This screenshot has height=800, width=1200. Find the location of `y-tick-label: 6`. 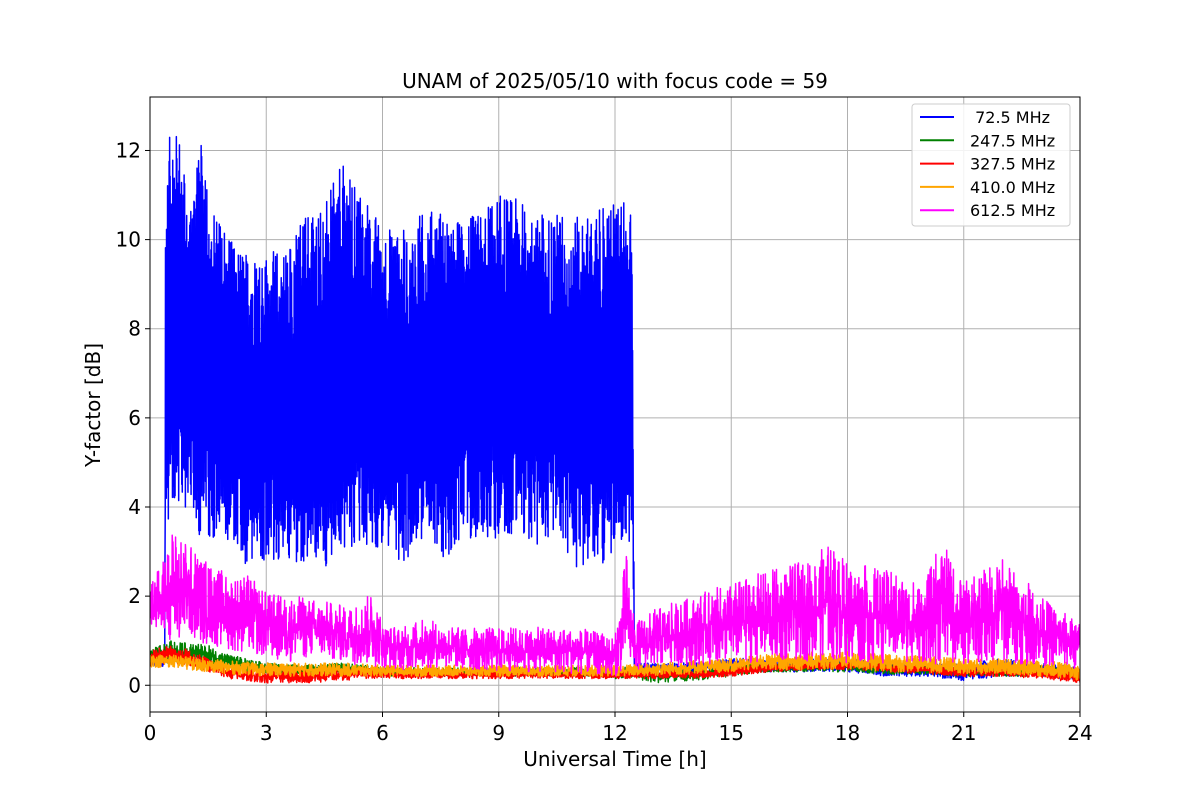

y-tick-label: 6 is located at coordinates (134, 418).